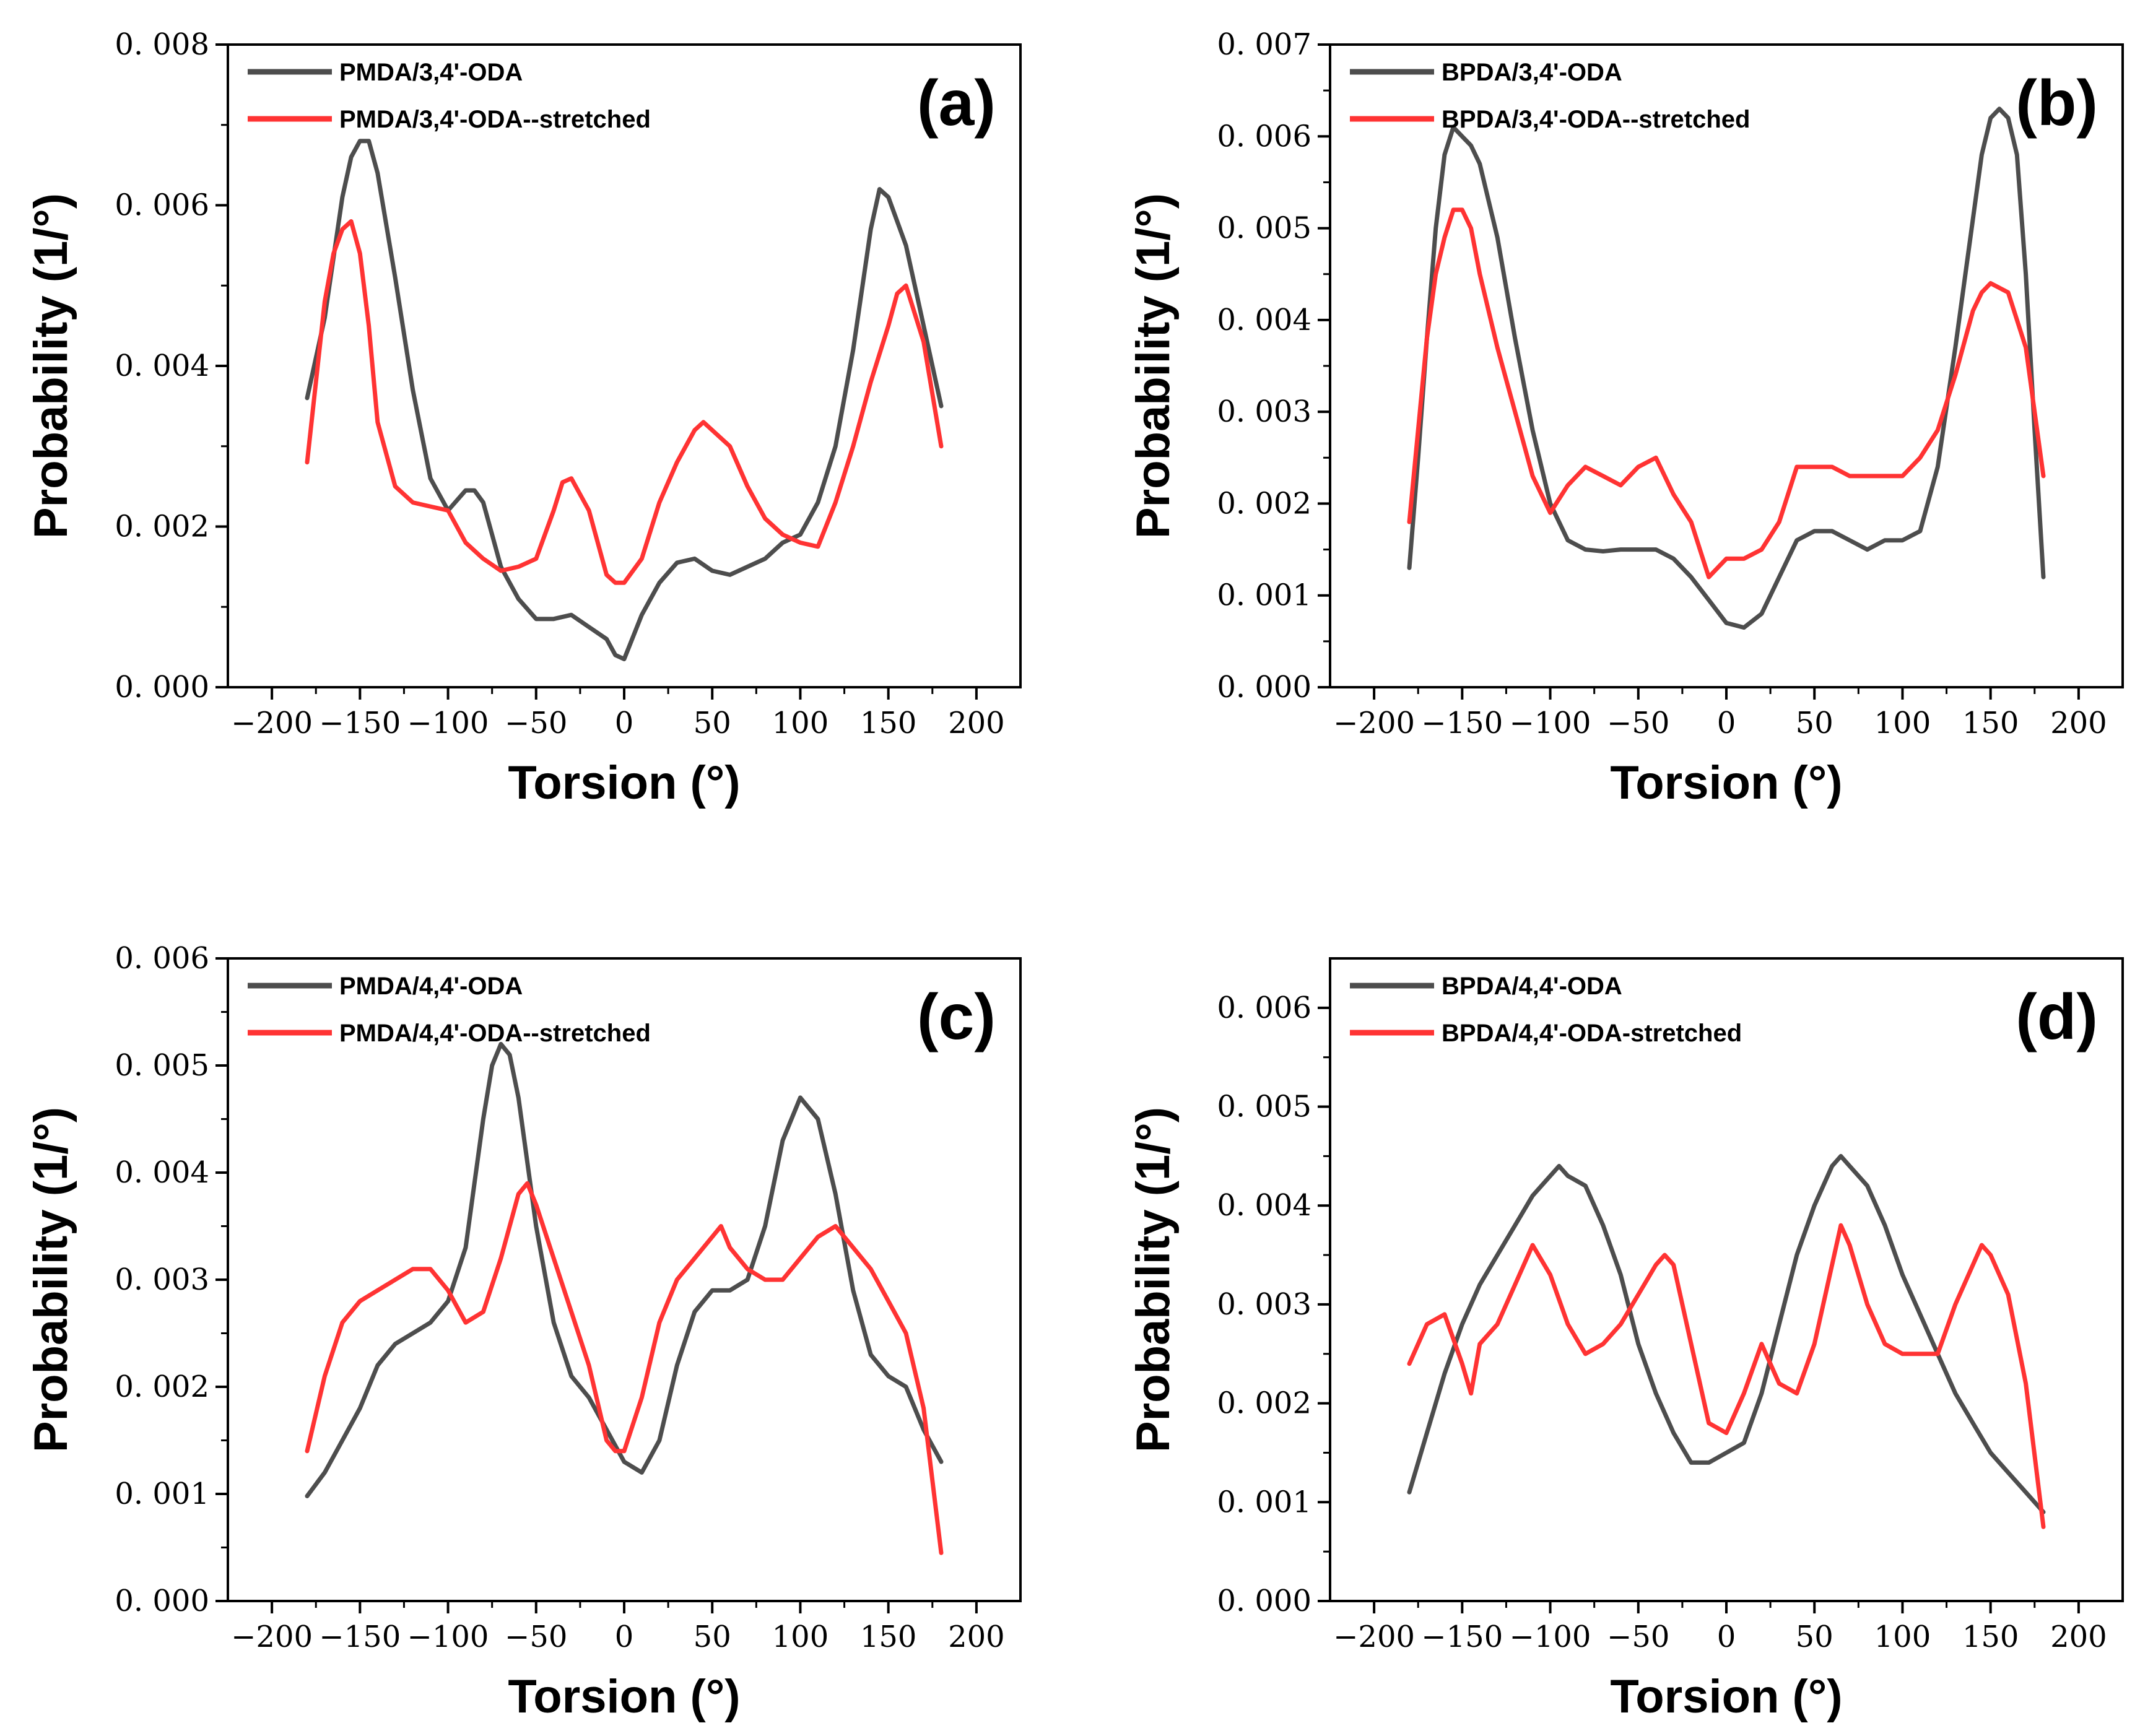 Image resolution: width=2153 pixels, height=1736 pixels. I want to click on x-tick-label-d: −150, so click(1462, 1637).